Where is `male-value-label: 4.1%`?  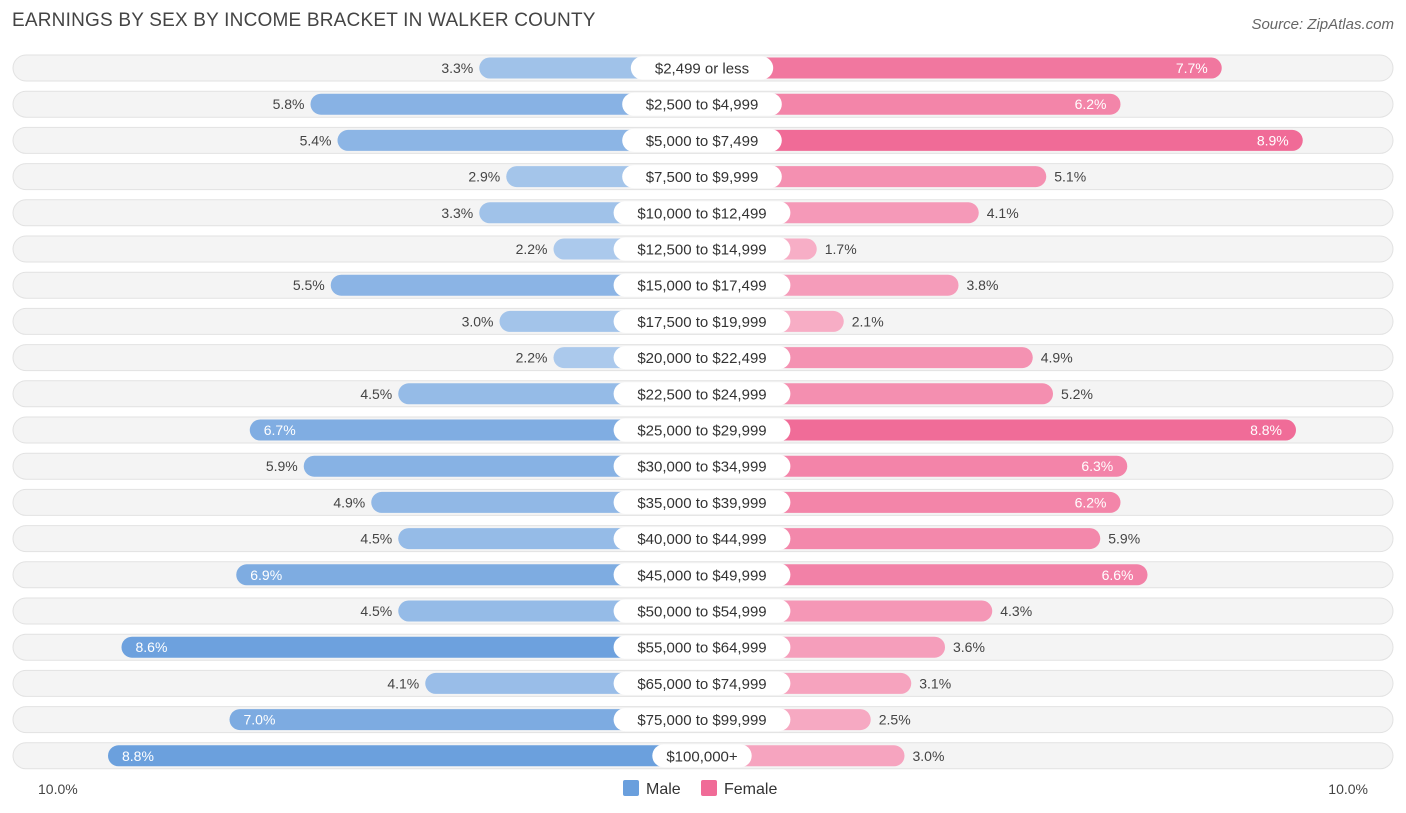
male-value-label: 4.1% is located at coordinates (403, 683).